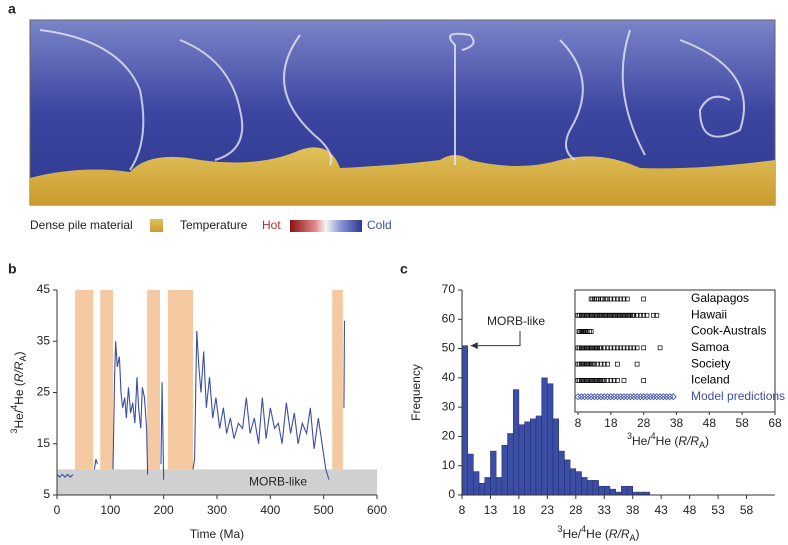  What do you see at coordinates (81, 225) in the screenshot?
I see `legend-label: Dense pile material` at bounding box center [81, 225].